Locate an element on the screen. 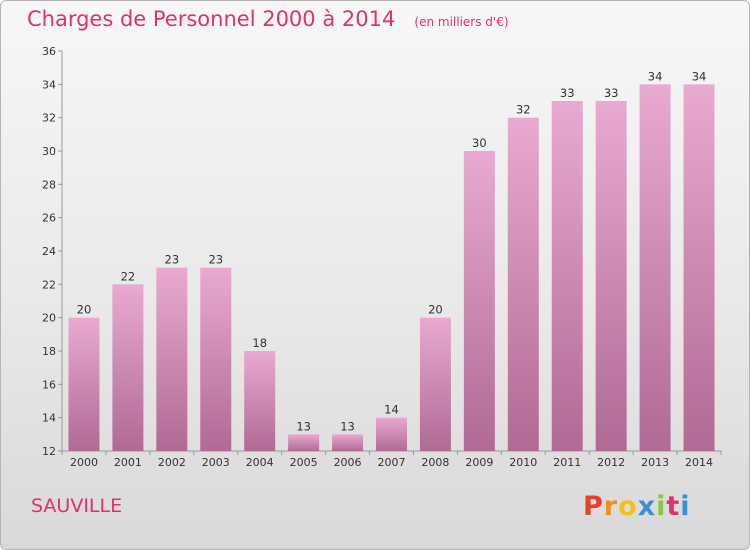 This screenshot has width=750, height=550. bar-value-label: 30 is located at coordinates (479, 143).